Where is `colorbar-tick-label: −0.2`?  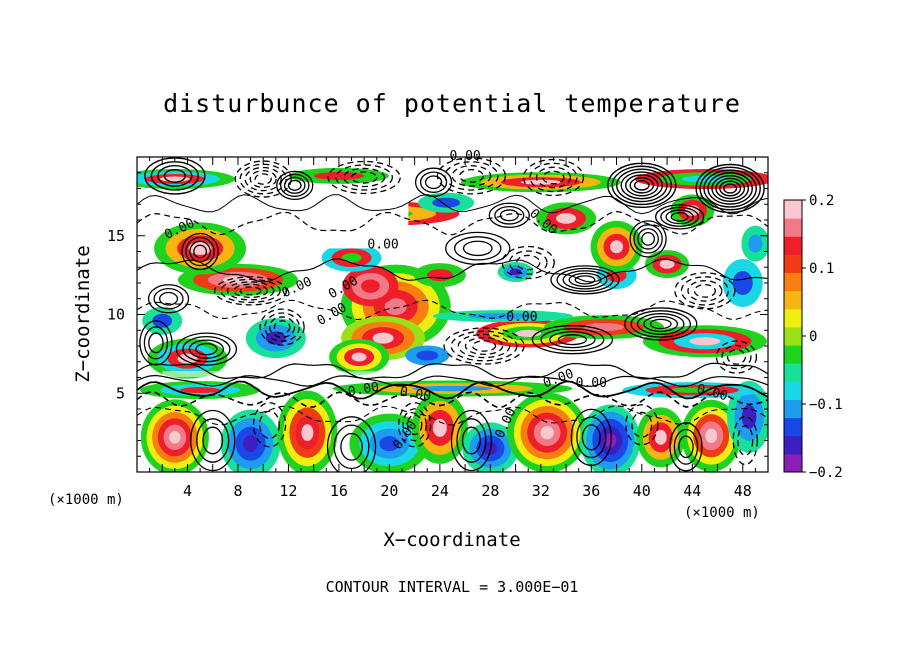 colorbar-tick-label: −0.2 is located at coordinates (826, 473).